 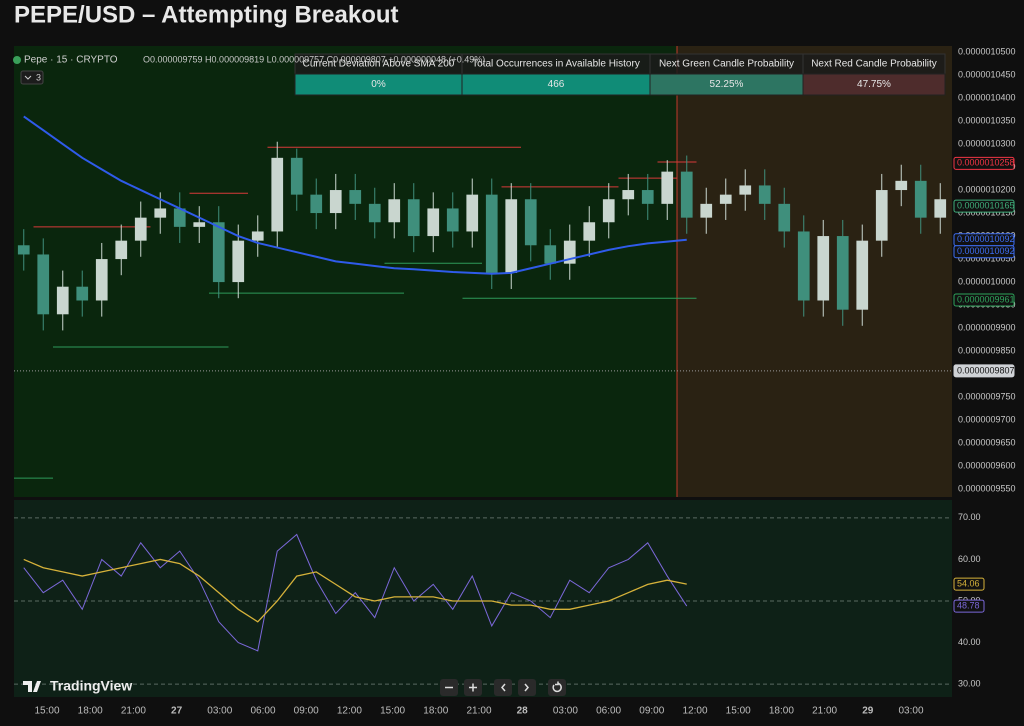 What do you see at coordinates (379, 64) in the screenshot?
I see `table-header: Current Deviation Above SMA 200` at bounding box center [379, 64].